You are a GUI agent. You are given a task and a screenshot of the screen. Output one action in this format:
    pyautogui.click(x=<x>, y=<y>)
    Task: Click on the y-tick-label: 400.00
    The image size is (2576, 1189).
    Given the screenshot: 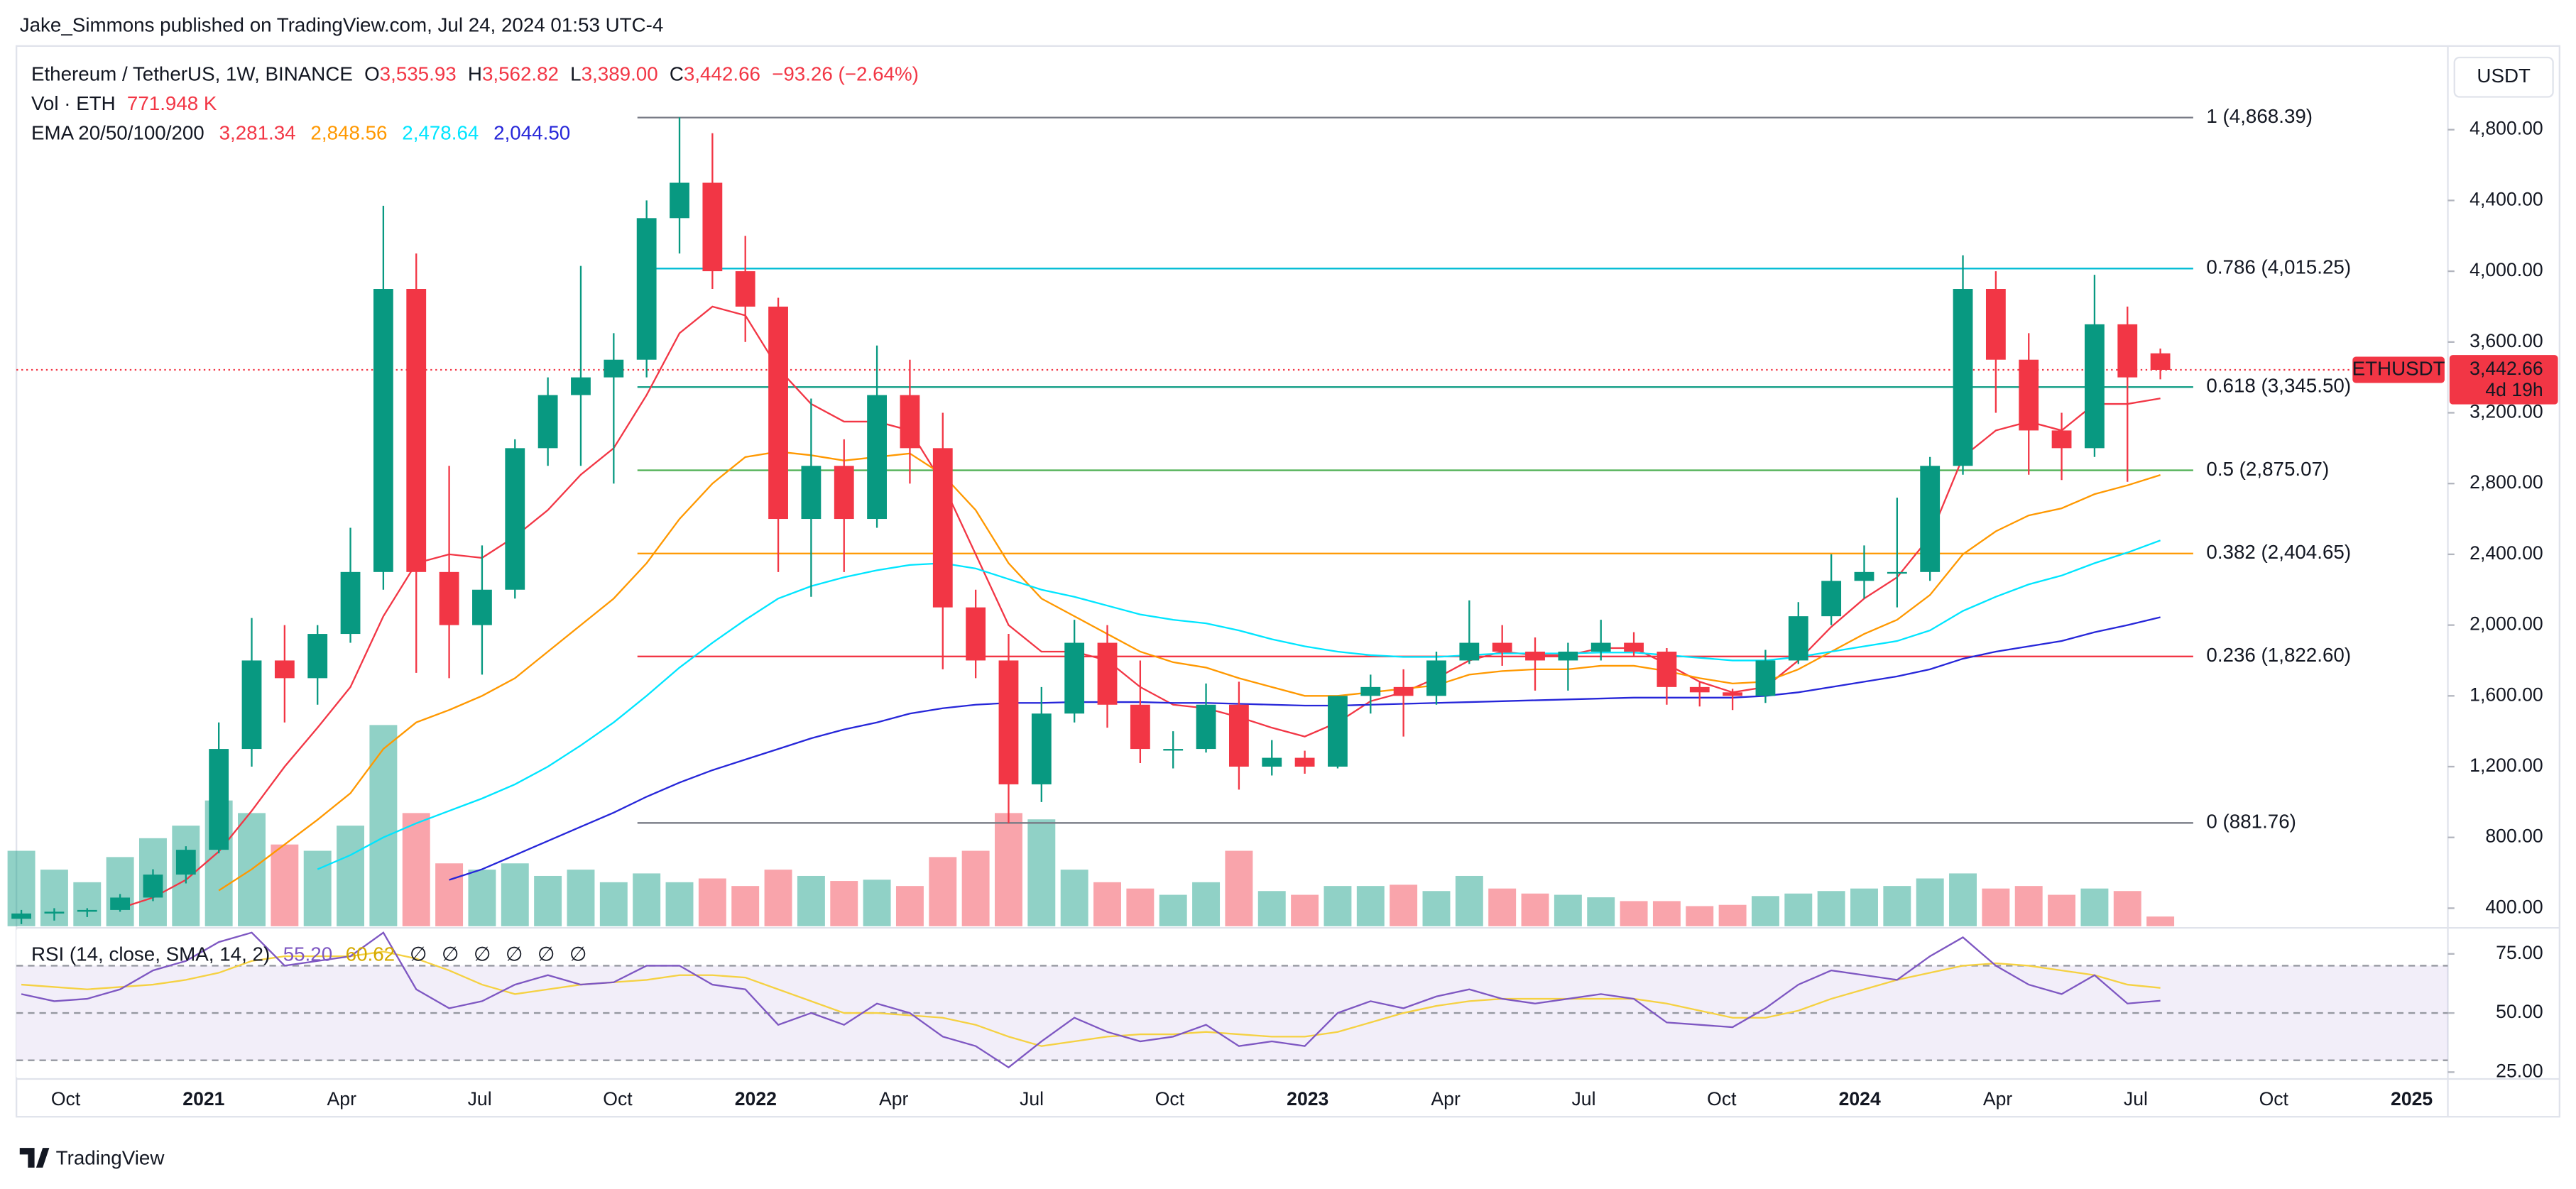 What is the action you would take?
    pyautogui.click(x=2514, y=907)
    